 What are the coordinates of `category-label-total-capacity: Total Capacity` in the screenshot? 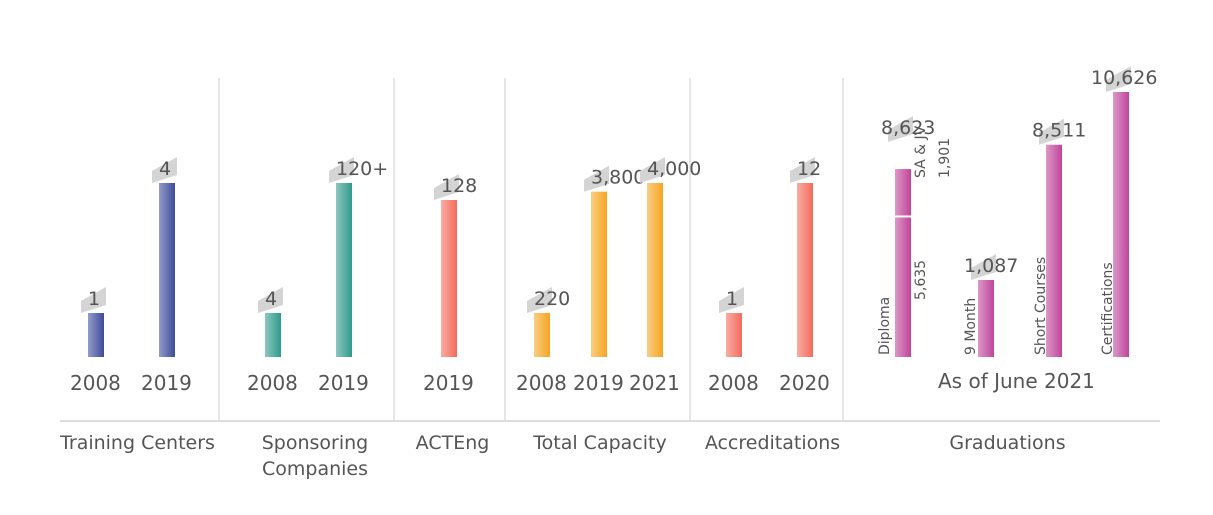 It's located at (600, 443).